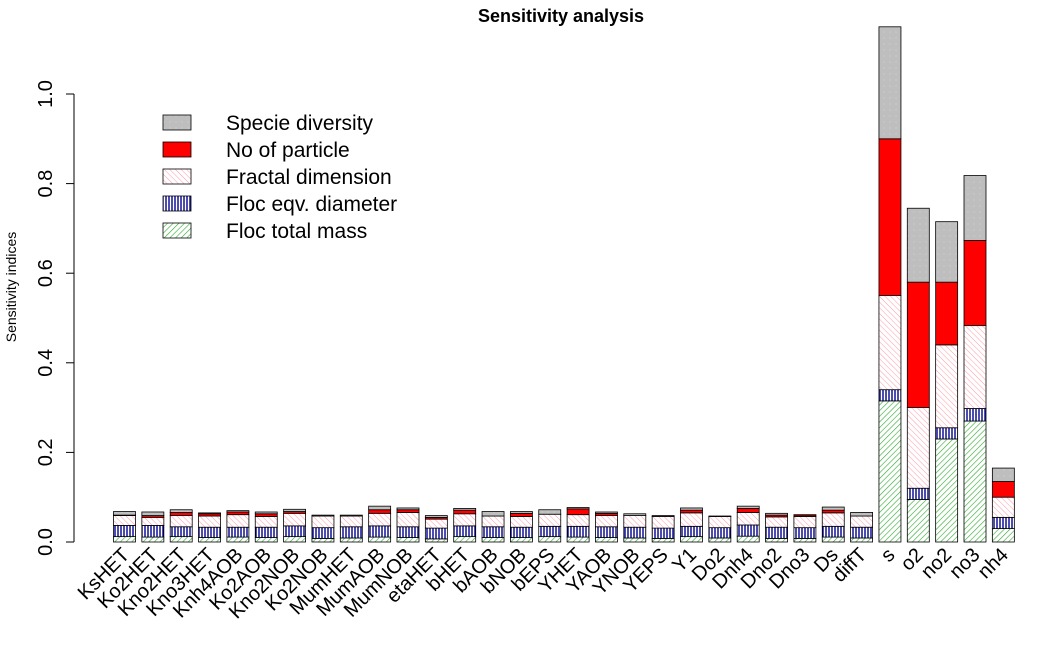 The height and width of the screenshot is (645, 1058). What do you see at coordinates (46, 94) in the screenshot?
I see `y-tick-label: 1.0` at bounding box center [46, 94].